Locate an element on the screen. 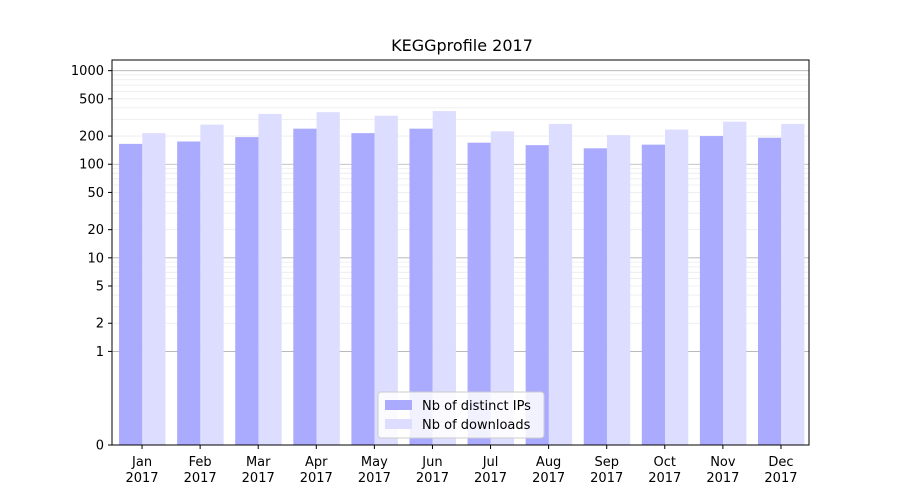 The width and height of the screenshot is (900, 504). x-tick-label-month: Nov is located at coordinates (723, 462).